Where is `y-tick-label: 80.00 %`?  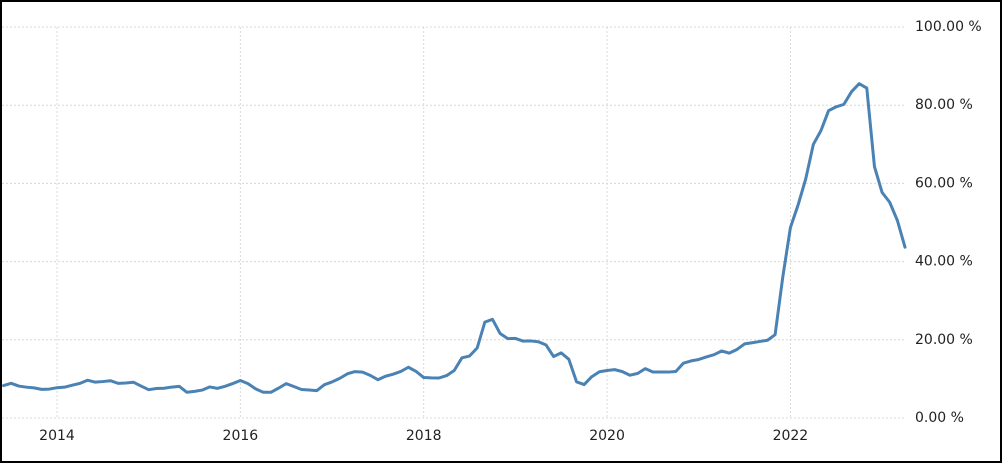
y-tick-label: 80.00 % is located at coordinates (944, 105).